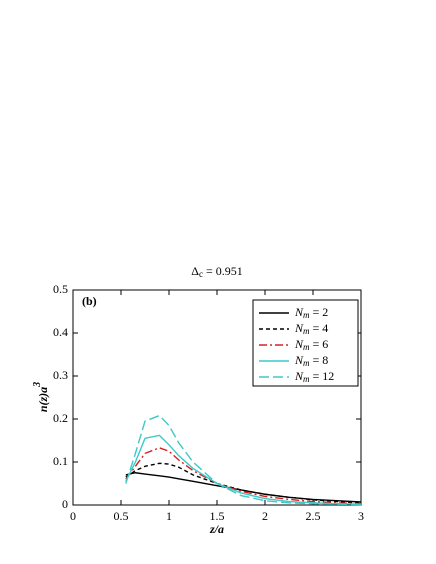 The image size is (436, 564). I want to click on legend-label: Nm = 4, so click(311, 328).